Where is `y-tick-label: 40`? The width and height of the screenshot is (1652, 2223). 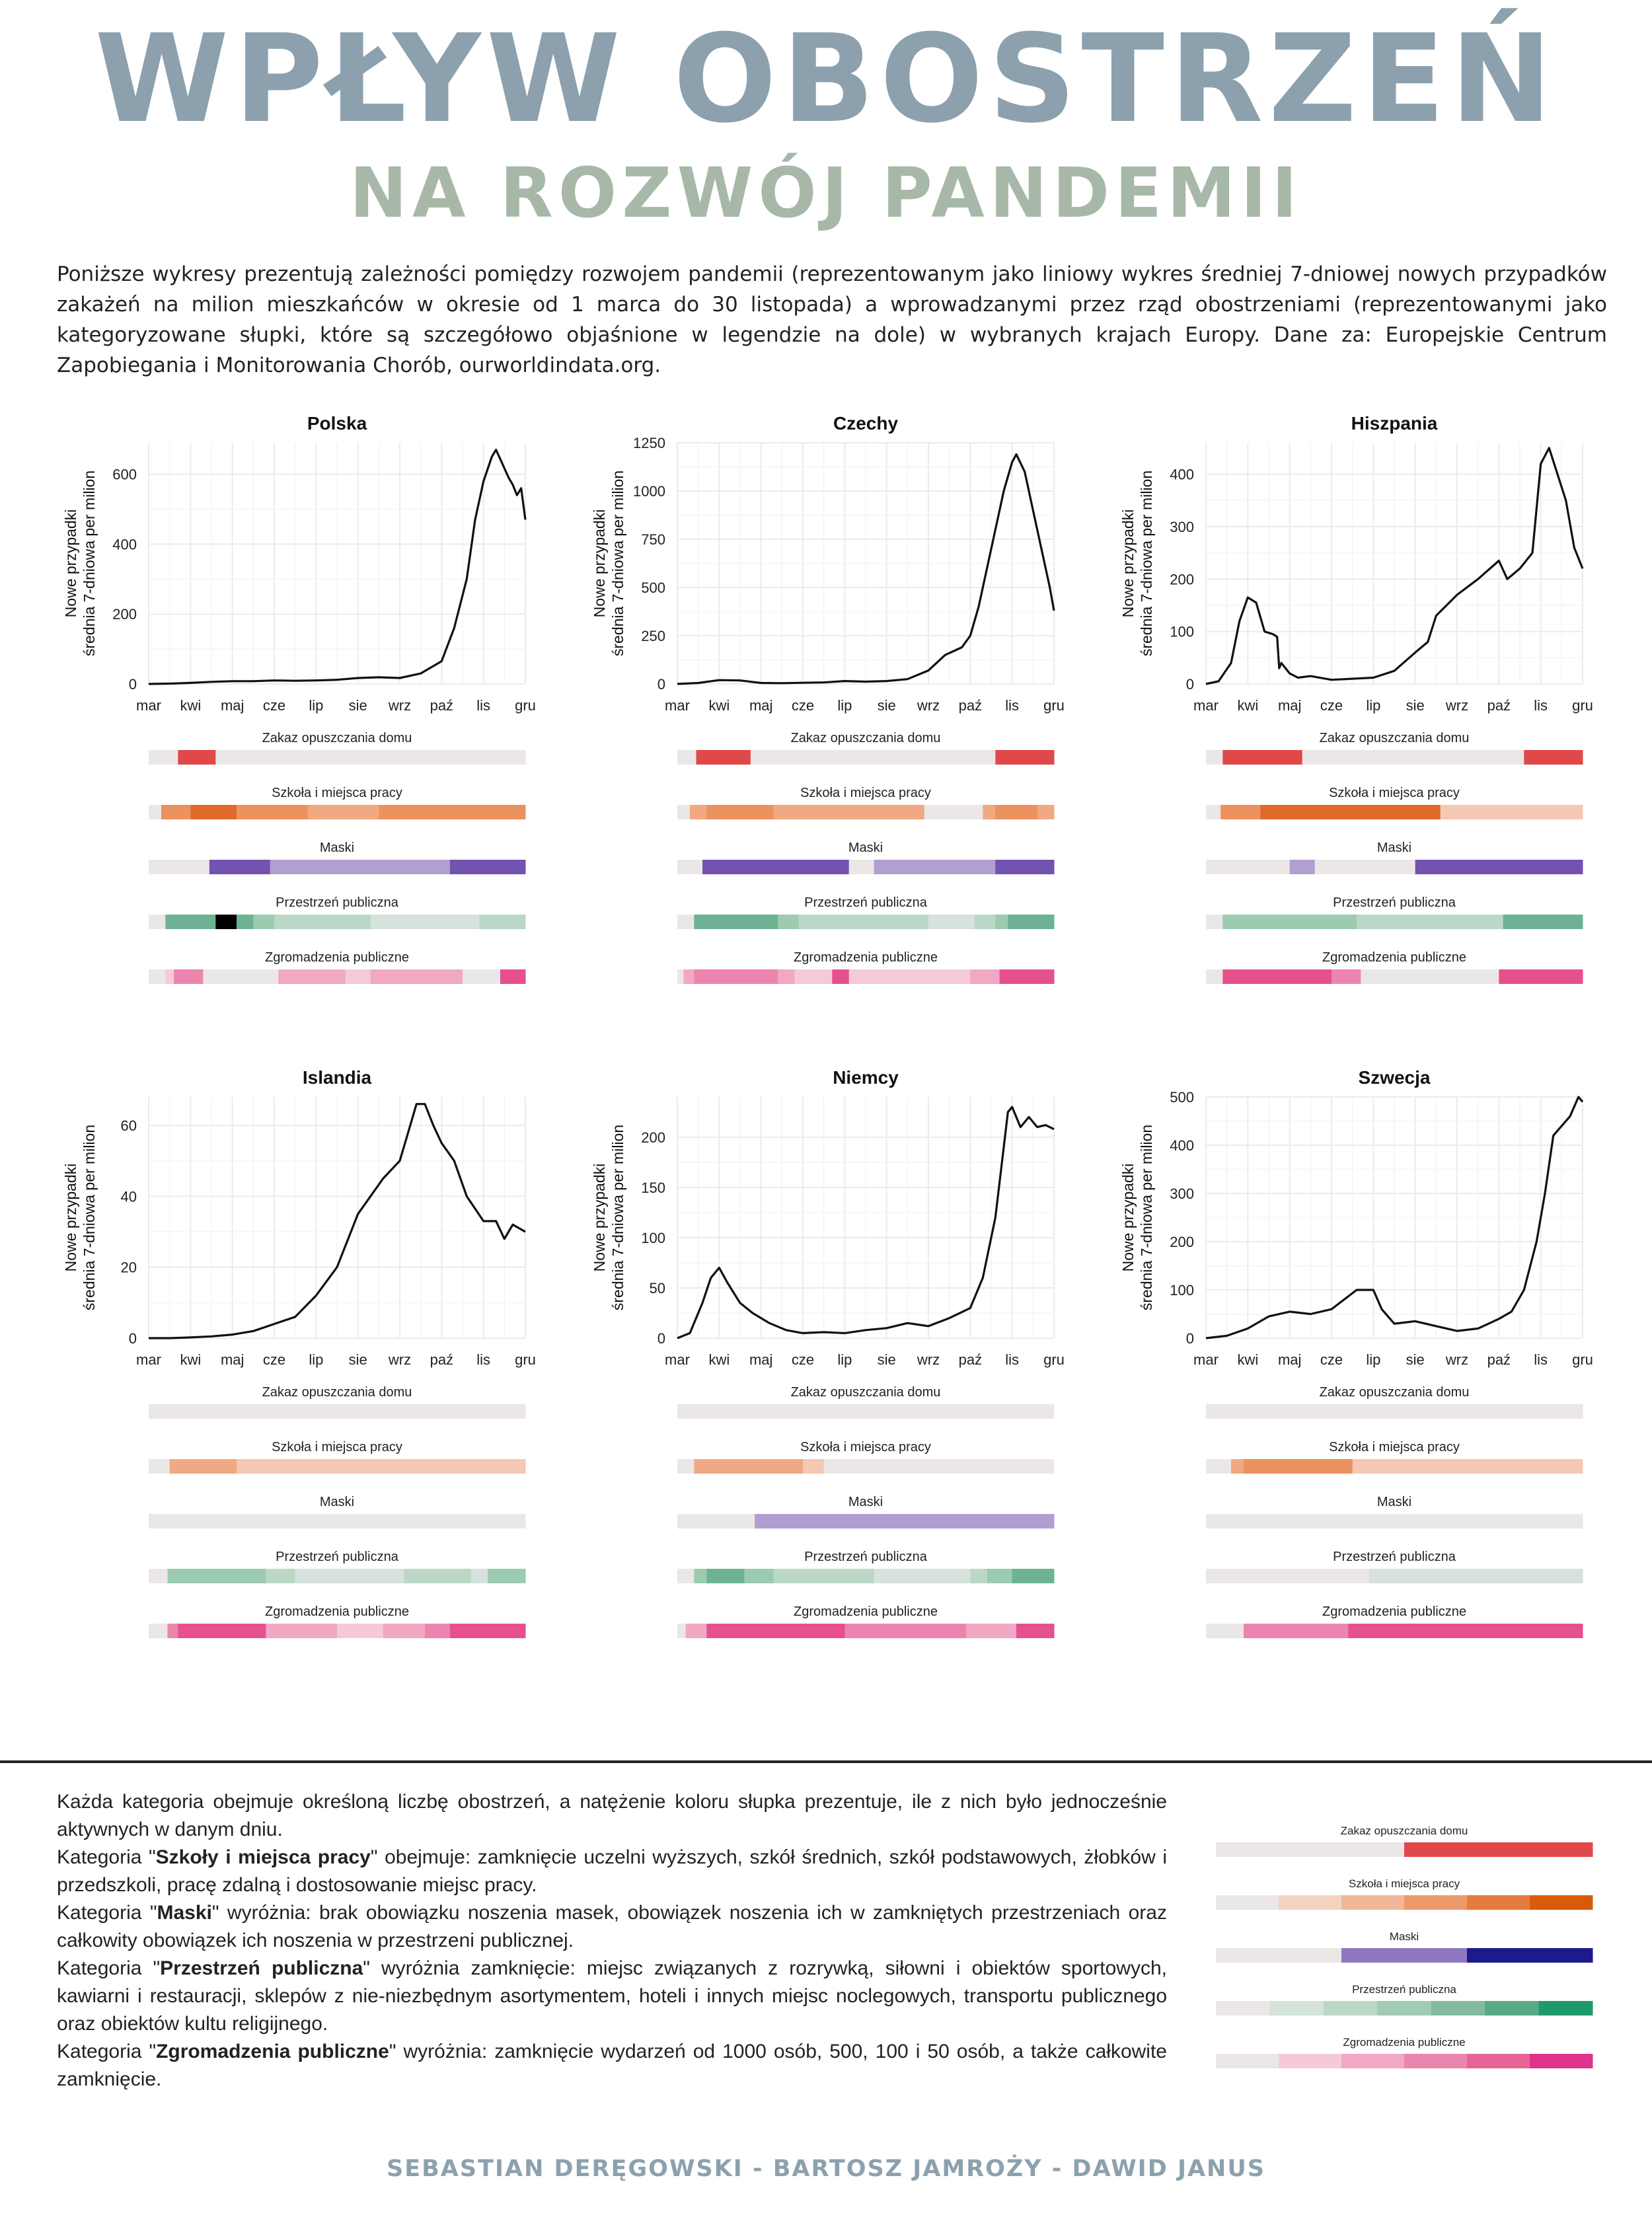 y-tick-label: 40 is located at coordinates (129, 1196).